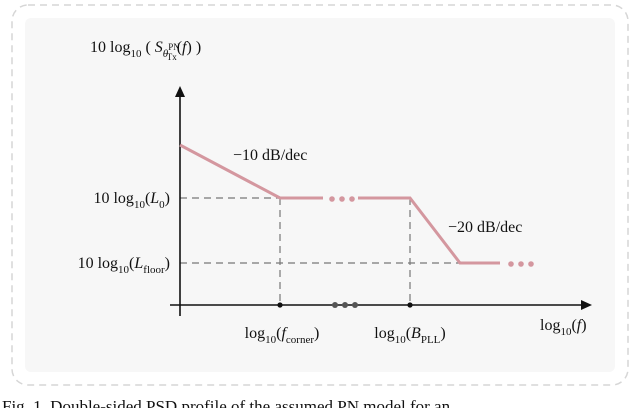 The width and height of the screenshot is (640, 408). What do you see at coordinates (193, 47) in the screenshot?
I see `label-part: ) )` at bounding box center [193, 47].